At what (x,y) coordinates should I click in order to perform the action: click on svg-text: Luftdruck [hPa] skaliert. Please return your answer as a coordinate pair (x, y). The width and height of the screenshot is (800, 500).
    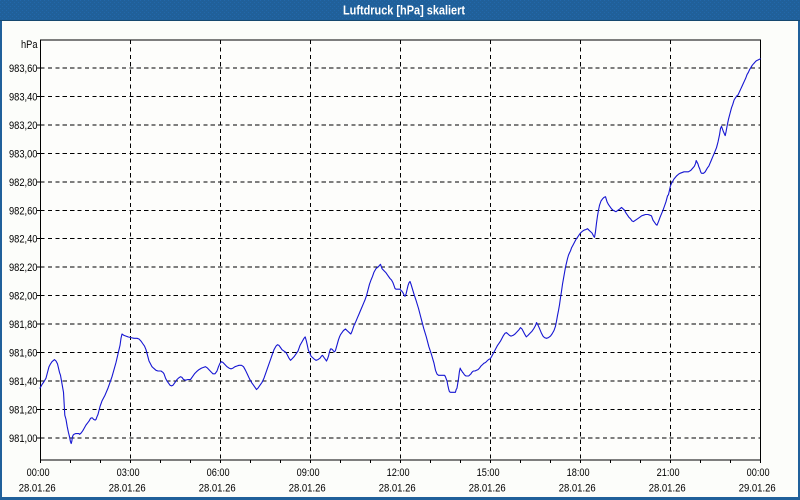
    Looking at the image, I should click on (404, 10).